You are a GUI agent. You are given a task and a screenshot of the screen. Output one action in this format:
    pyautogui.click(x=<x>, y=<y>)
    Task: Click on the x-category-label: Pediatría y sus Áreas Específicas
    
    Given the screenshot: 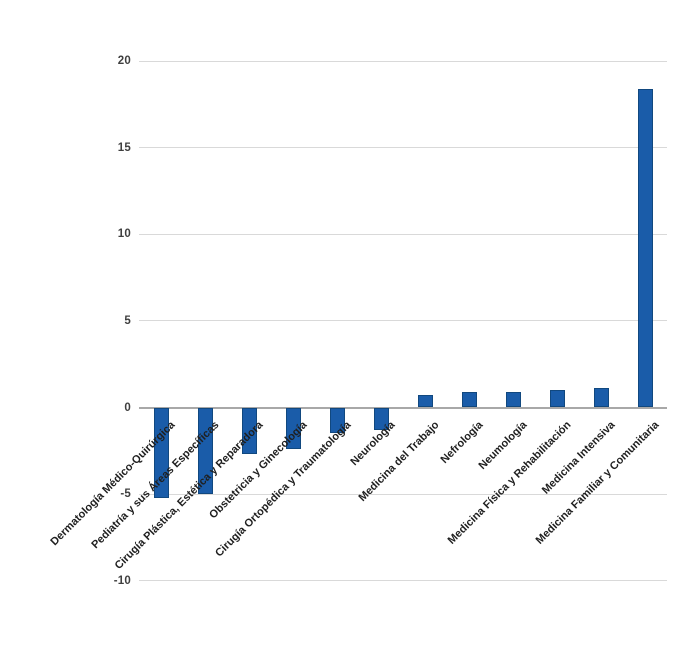 What is the action you would take?
    pyautogui.click(x=154, y=485)
    